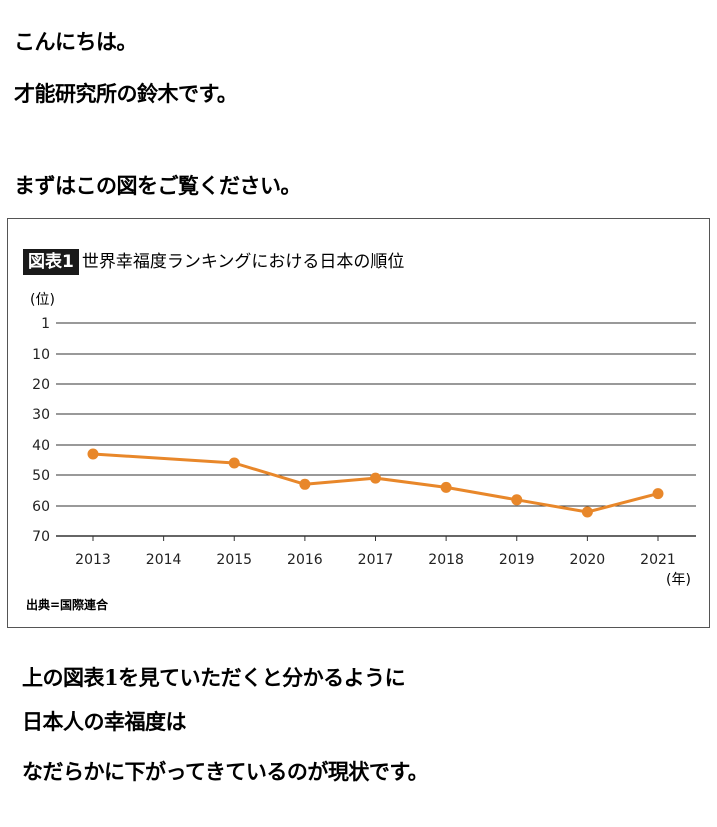 The width and height of the screenshot is (717, 827). What do you see at coordinates (225, 771) in the screenshot?
I see `body-line-3: なだらかに下がってきているのが現状です。` at bounding box center [225, 771].